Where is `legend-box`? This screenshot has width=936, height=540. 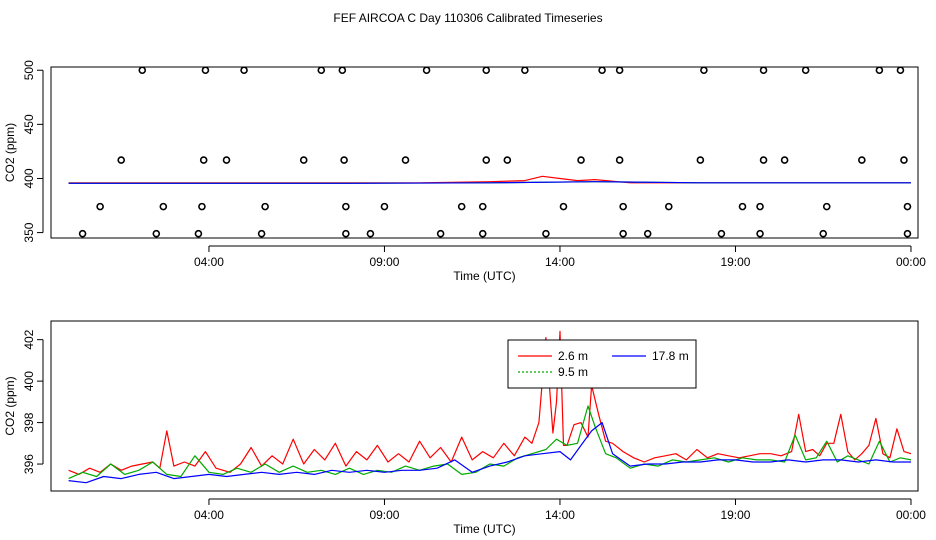
legend-box is located at coordinates (602, 364).